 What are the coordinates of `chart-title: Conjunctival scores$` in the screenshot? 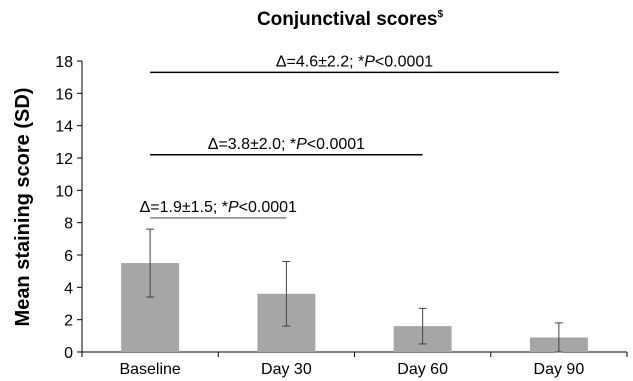 It's located at (350, 19).